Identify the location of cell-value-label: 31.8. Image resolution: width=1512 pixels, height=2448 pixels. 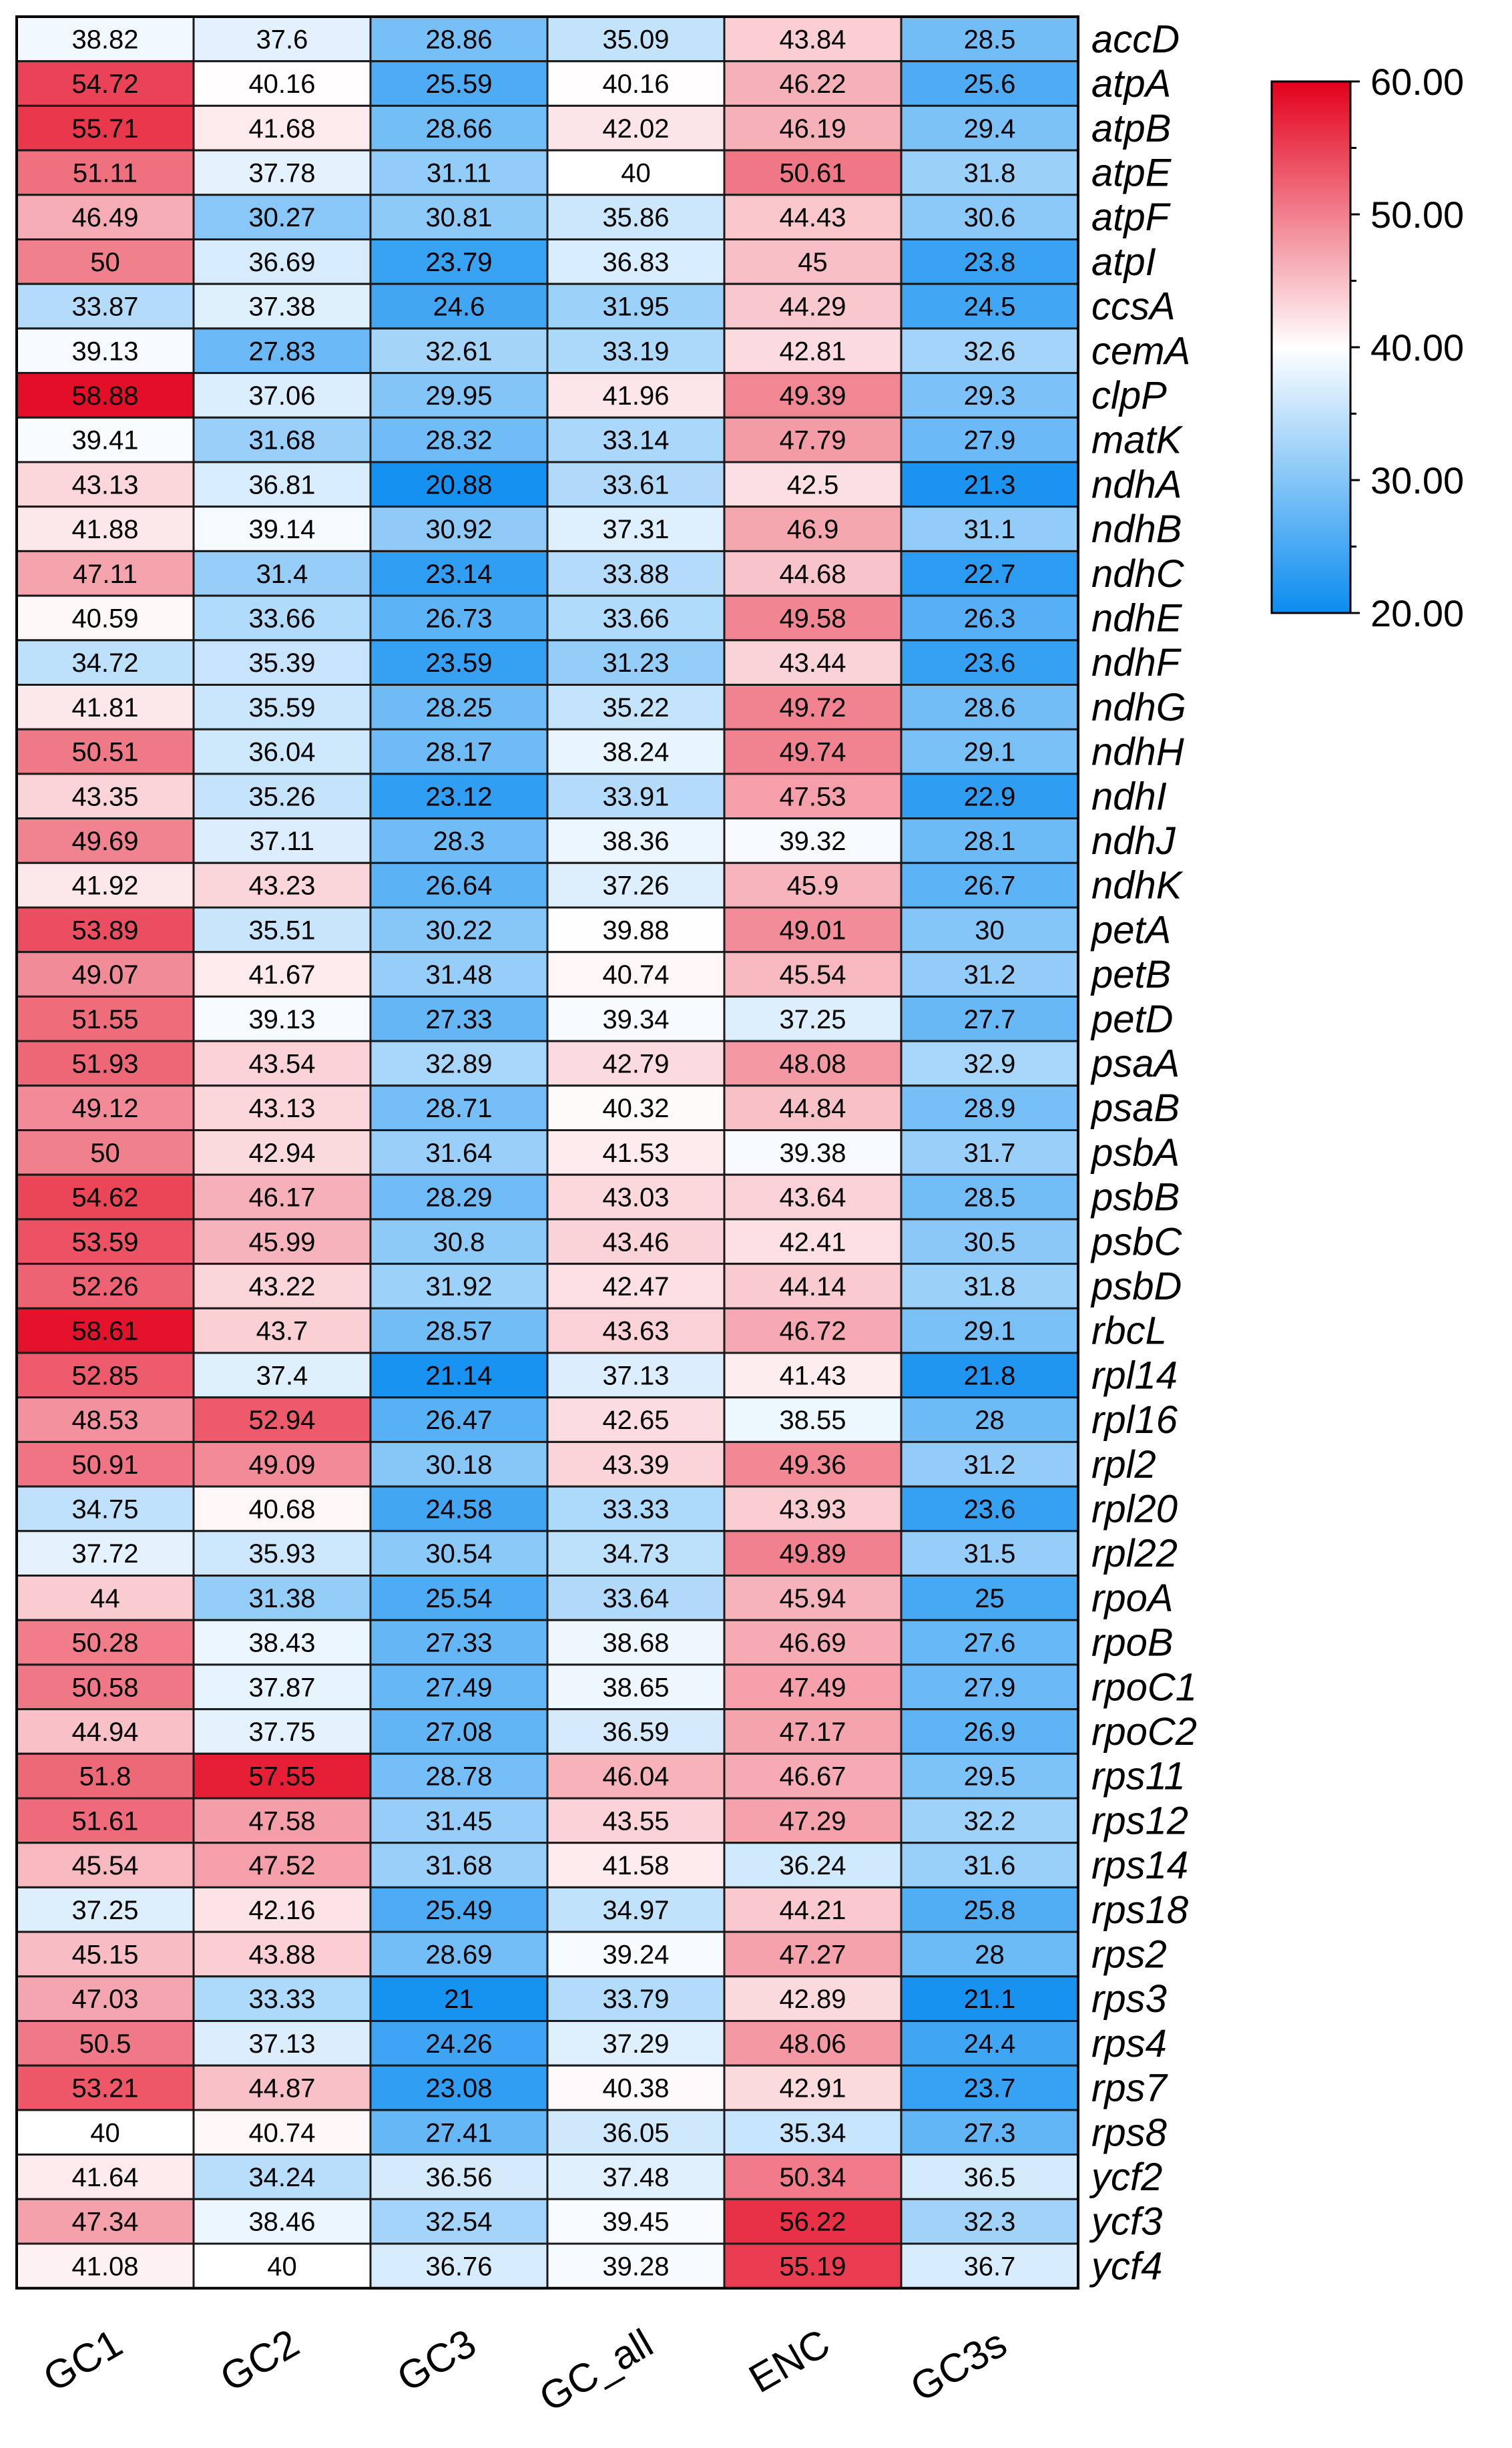
(990, 173).